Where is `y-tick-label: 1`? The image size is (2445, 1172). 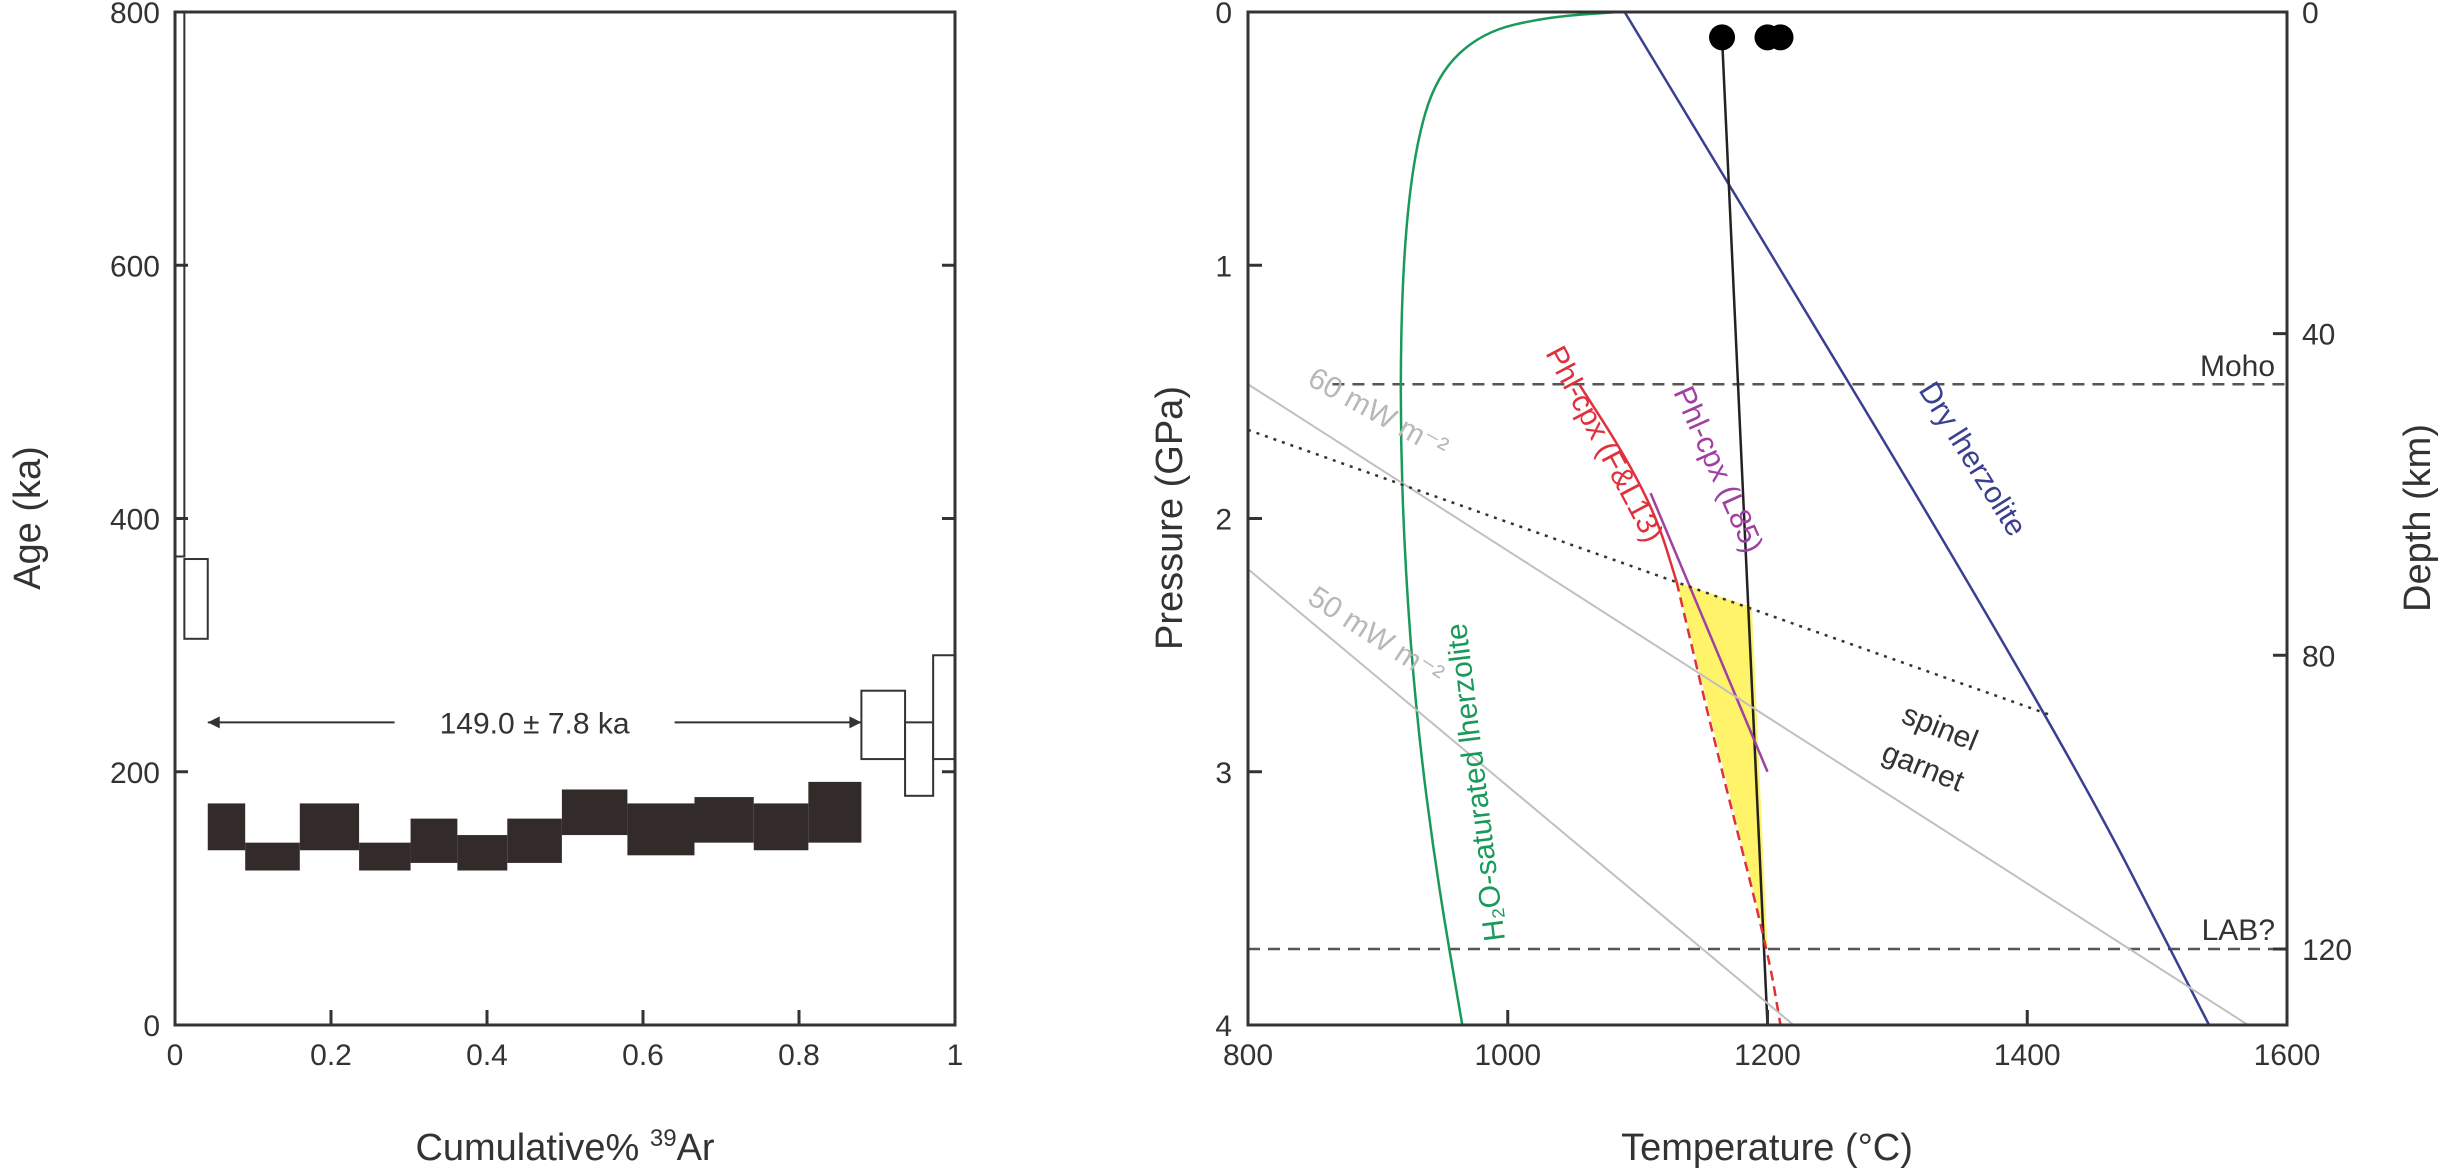 y-tick-label: 1 is located at coordinates (1223, 266).